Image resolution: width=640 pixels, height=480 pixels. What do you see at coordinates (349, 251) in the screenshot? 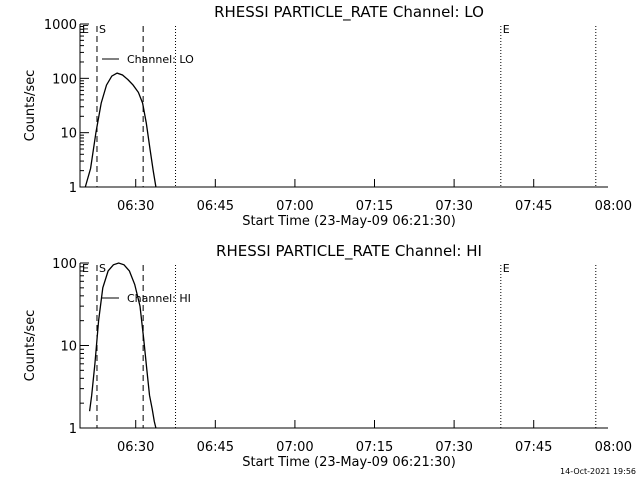
I see `chart-title: RHESSI PARTICLE_RATE Channel: HI` at bounding box center [349, 251].